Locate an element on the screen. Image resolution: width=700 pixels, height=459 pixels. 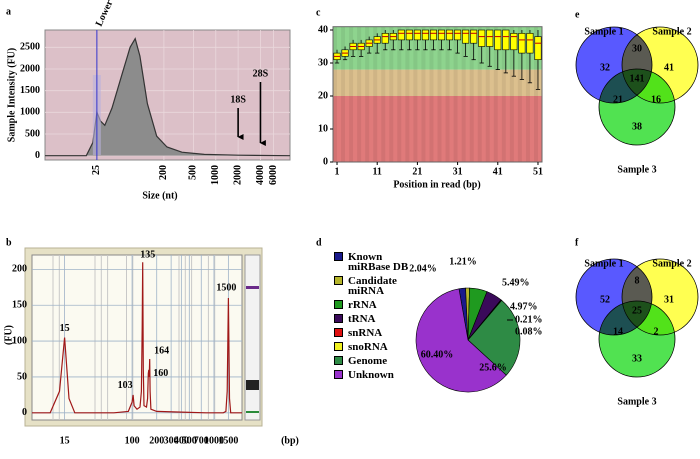
x-tick-label: 4000 is located at coordinates (260, 175).